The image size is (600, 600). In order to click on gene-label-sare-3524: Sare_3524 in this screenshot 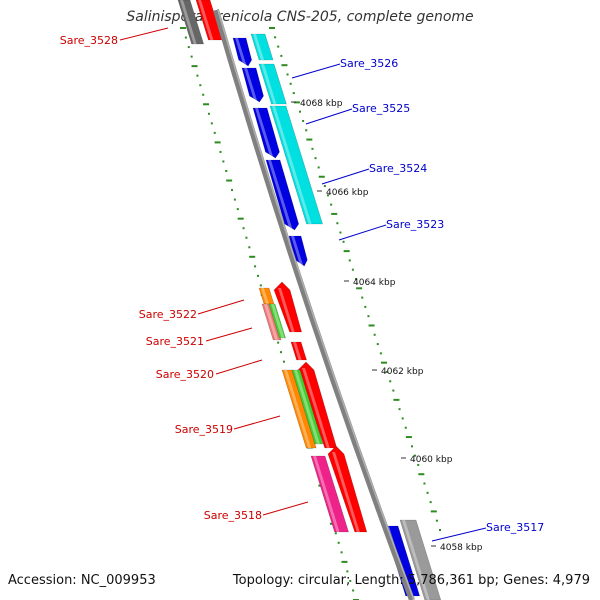, I will do `click(398, 168)`.